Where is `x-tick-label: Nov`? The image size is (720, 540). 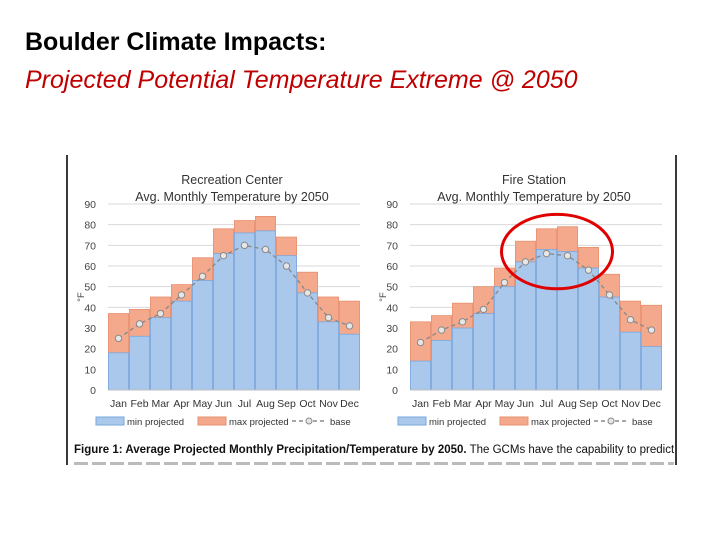
x-tick-label: Nov is located at coordinates (630, 404).